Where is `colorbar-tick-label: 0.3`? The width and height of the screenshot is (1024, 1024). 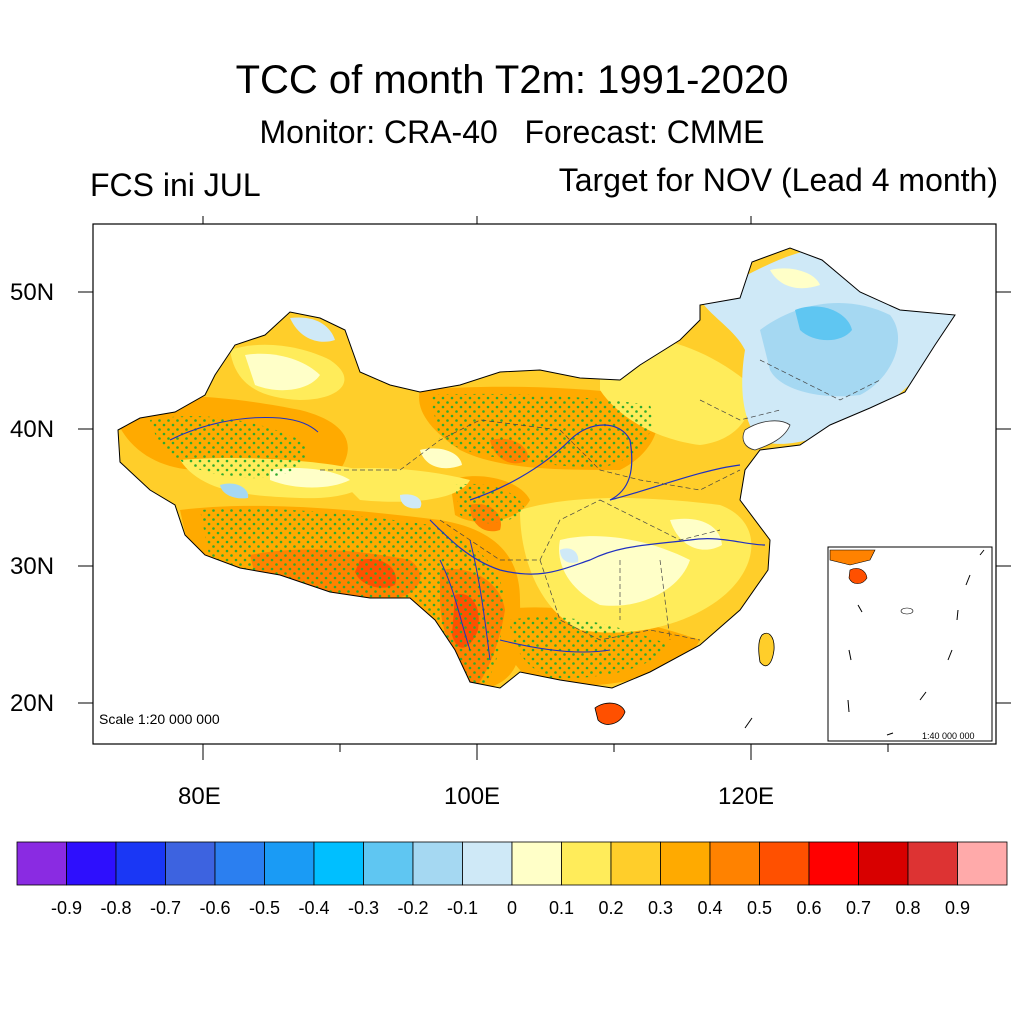
colorbar-tick-label: 0.3 is located at coordinates (660, 908).